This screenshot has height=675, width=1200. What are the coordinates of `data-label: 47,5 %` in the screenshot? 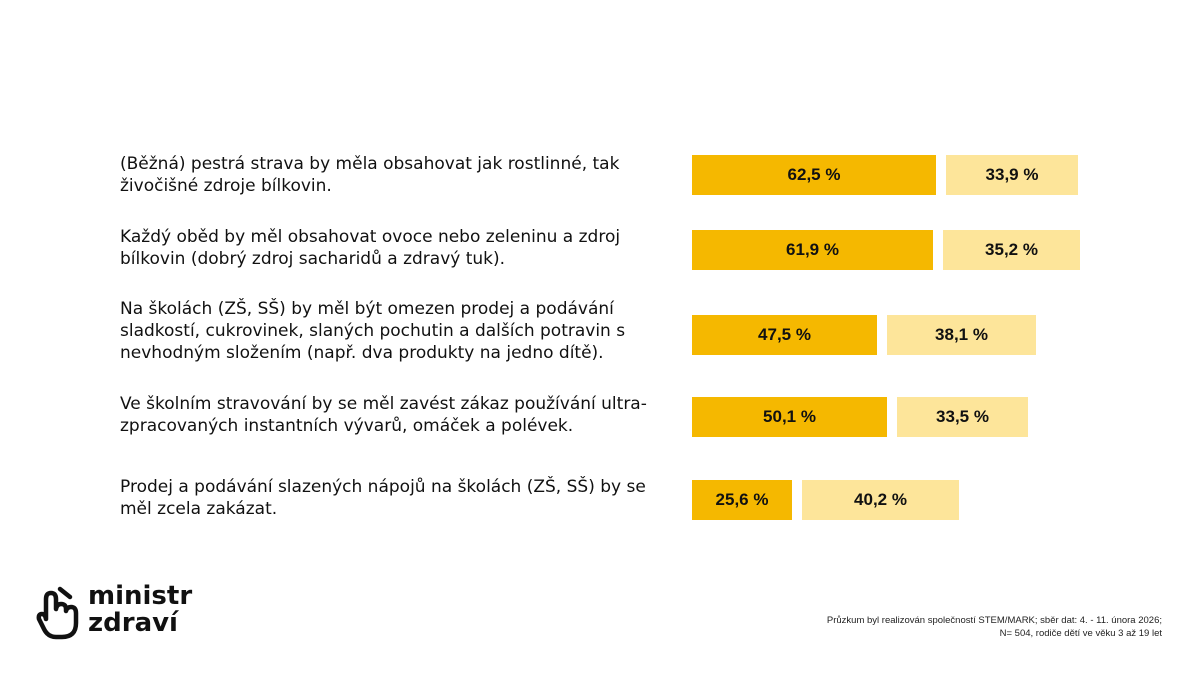 It's located at (784, 334).